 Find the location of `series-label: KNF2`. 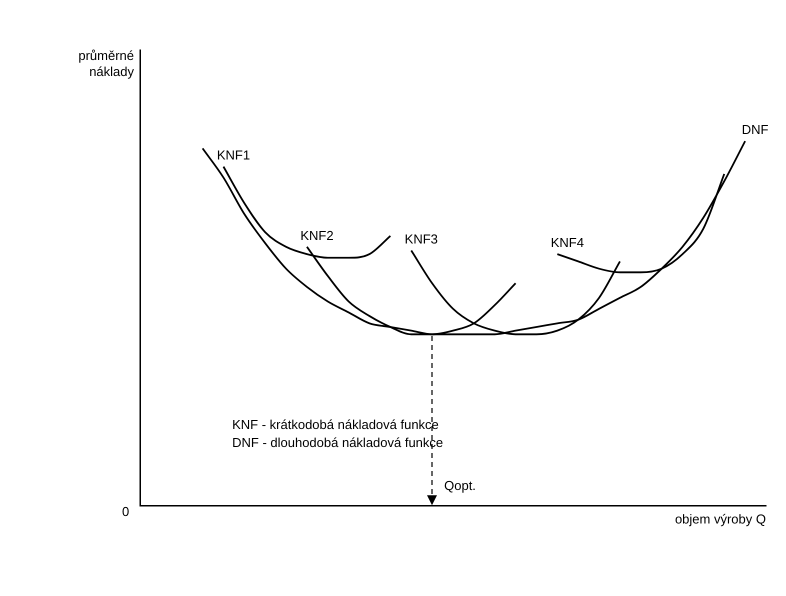

series-label: KNF2 is located at coordinates (317, 235).